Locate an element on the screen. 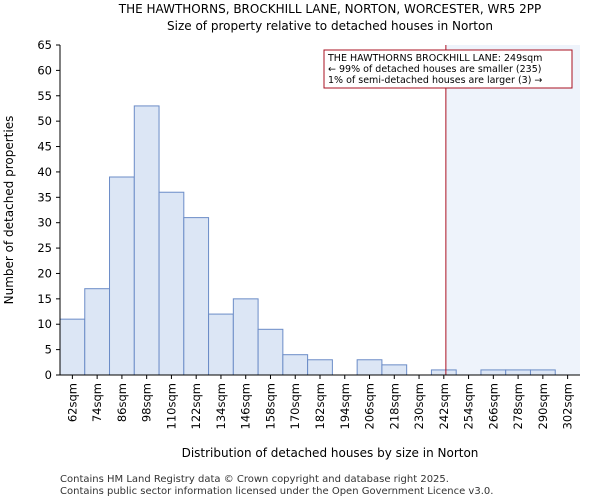 The image size is (600, 500). x-tick-label: 302sqm is located at coordinates (568, 406).